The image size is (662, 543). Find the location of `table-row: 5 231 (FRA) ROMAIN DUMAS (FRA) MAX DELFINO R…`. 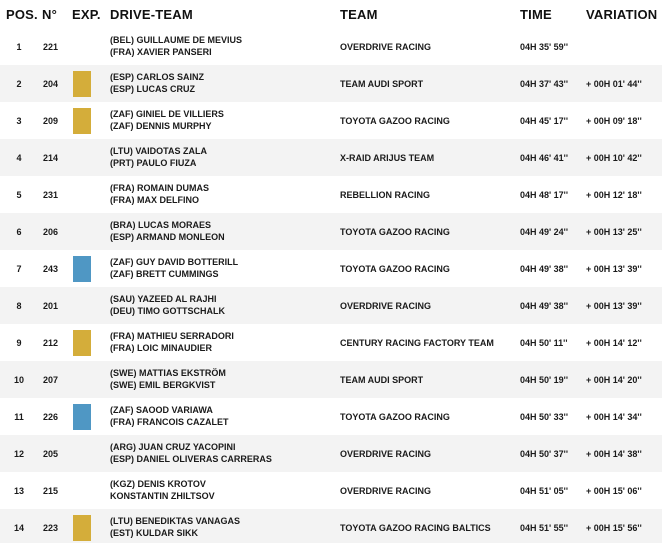

table-row: 5 231 (FRA) ROMAIN DUMAS (FRA) MAX DELFINO R… is located at coordinates (331, 194).